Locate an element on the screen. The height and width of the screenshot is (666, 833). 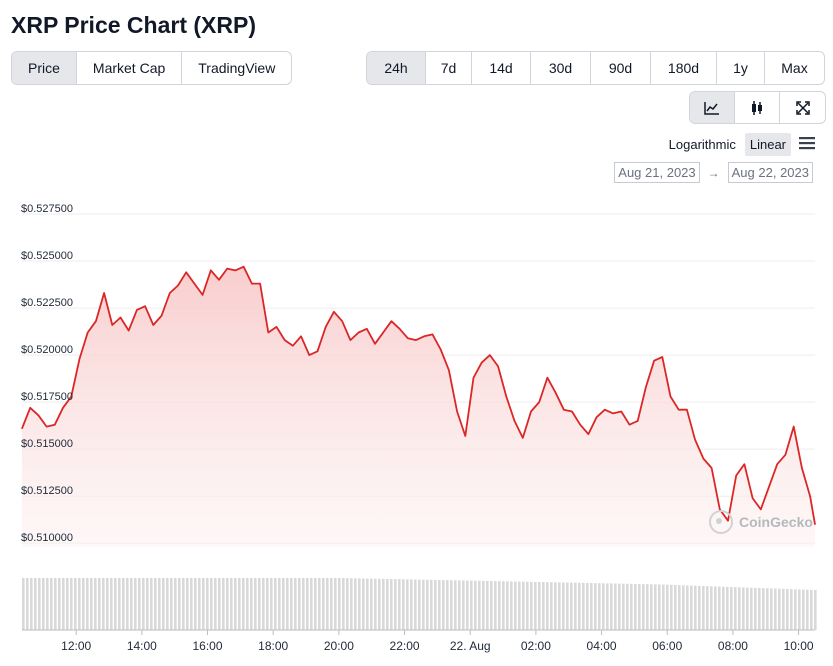
coingecko-logo-icon is located at coordinates (721, 522).